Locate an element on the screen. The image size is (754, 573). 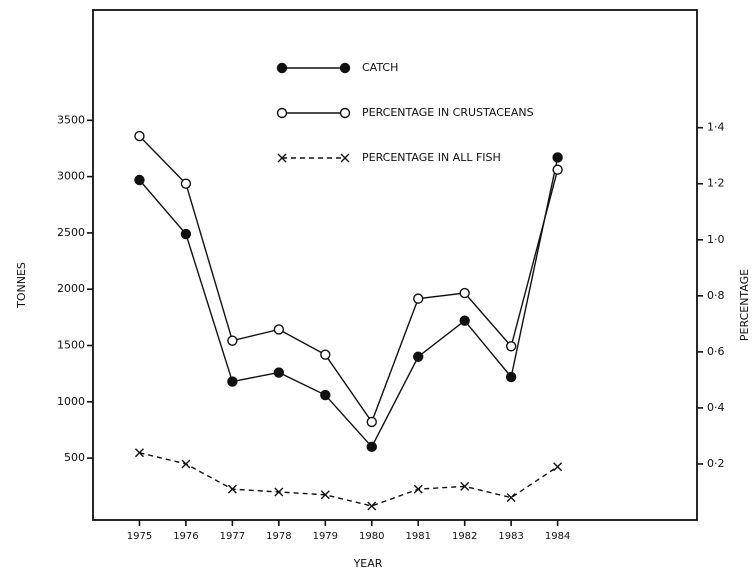
y-tick-label: 500 is located at coordinates (74, 457).